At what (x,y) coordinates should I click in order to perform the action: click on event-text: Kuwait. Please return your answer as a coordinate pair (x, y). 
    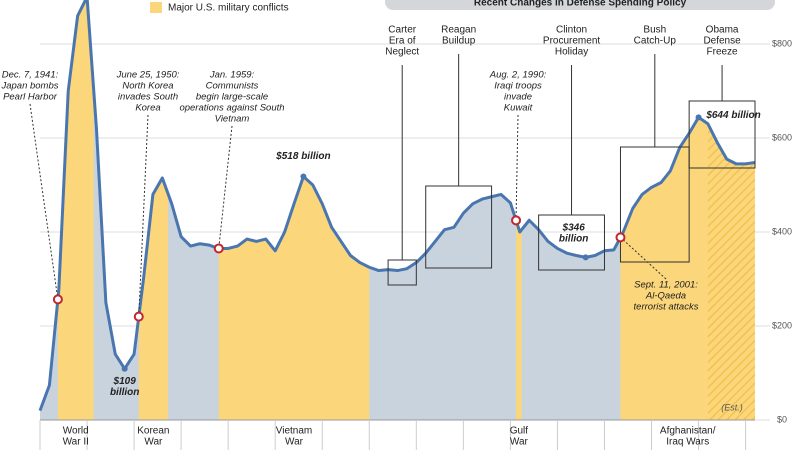
    Looking at the image, I should click on (518, 108).